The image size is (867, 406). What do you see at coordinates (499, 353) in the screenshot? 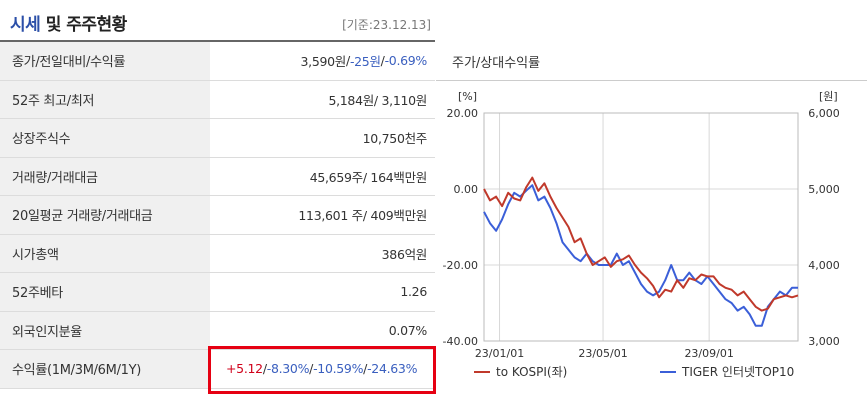
I see `x-axis-tick-label: 23/01/01` at bounding box center [499, 353].